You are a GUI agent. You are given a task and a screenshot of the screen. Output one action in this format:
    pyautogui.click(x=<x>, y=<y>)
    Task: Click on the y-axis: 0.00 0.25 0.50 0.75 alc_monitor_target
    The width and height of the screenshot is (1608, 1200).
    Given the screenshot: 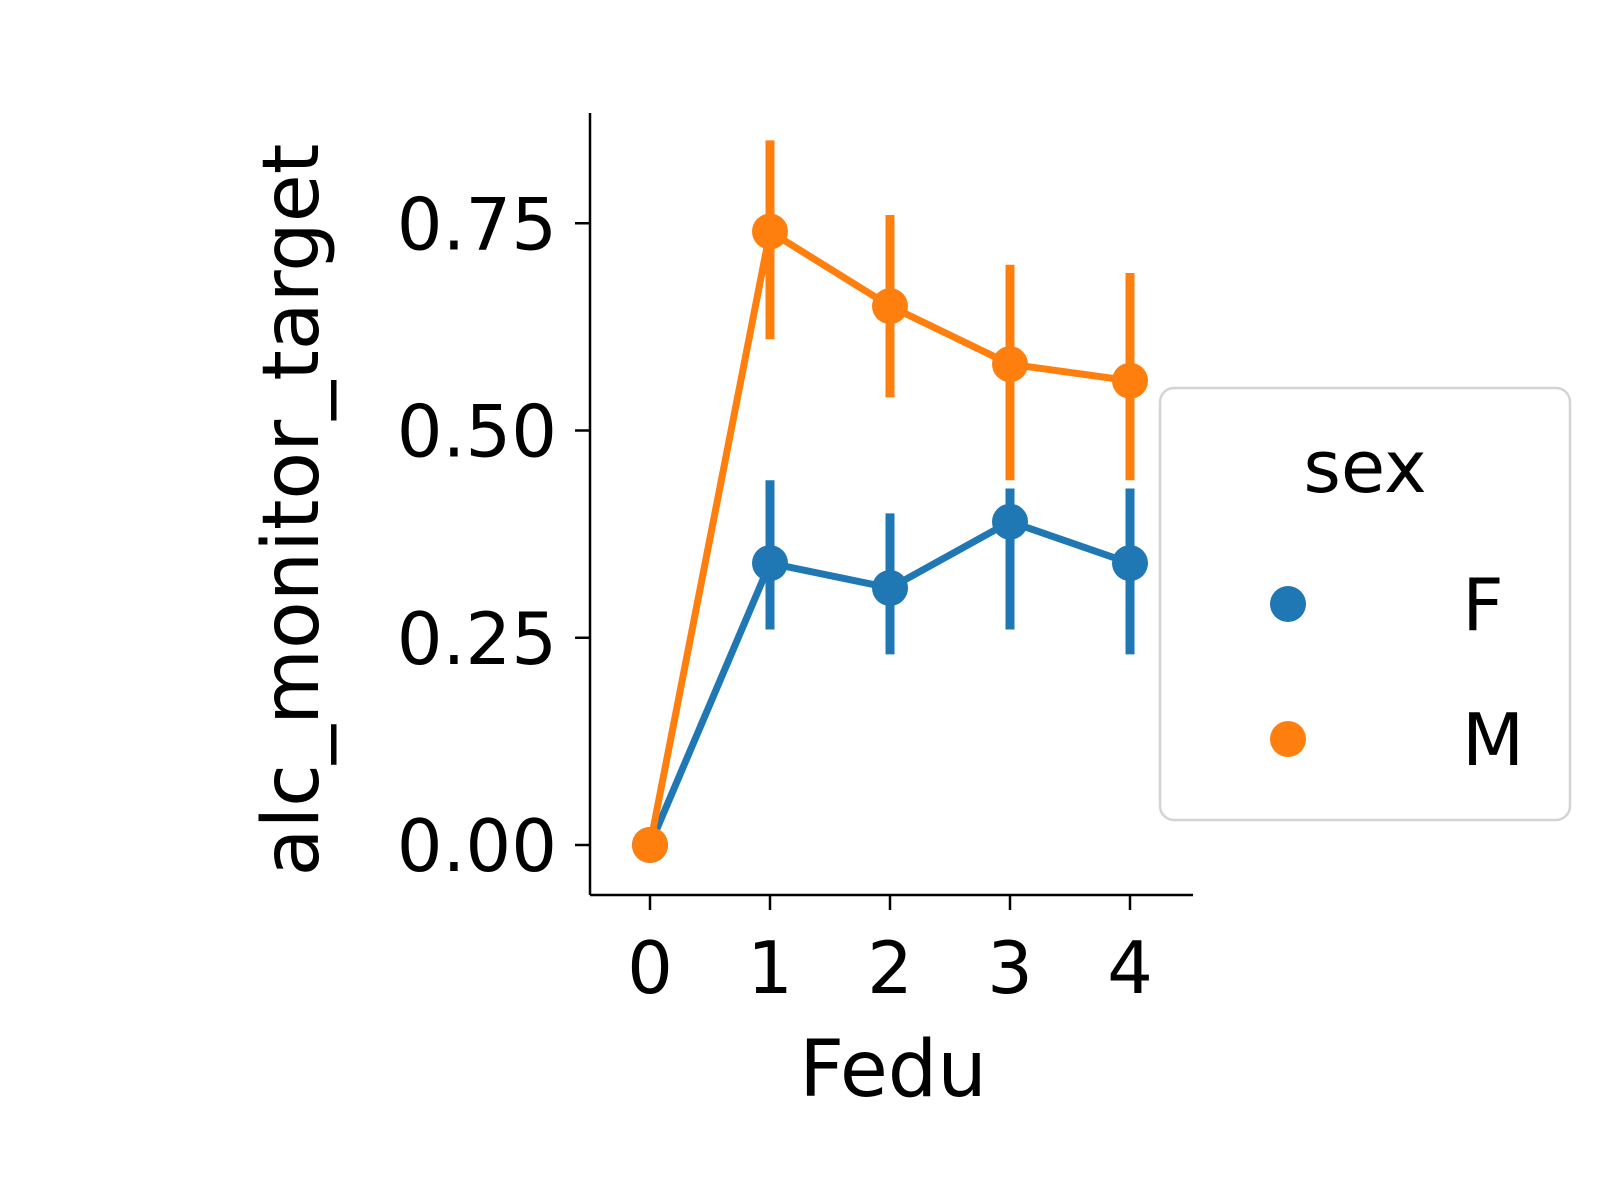 What is the action you would take?
    pyautogui.click(x=419, y=504)
    